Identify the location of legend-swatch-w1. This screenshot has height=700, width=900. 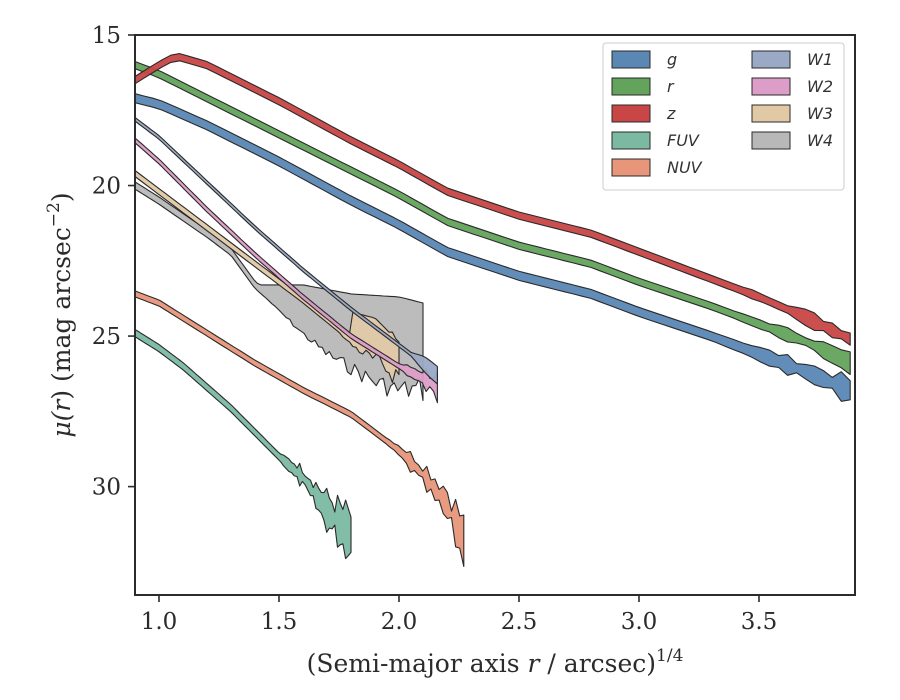
(771, 59).